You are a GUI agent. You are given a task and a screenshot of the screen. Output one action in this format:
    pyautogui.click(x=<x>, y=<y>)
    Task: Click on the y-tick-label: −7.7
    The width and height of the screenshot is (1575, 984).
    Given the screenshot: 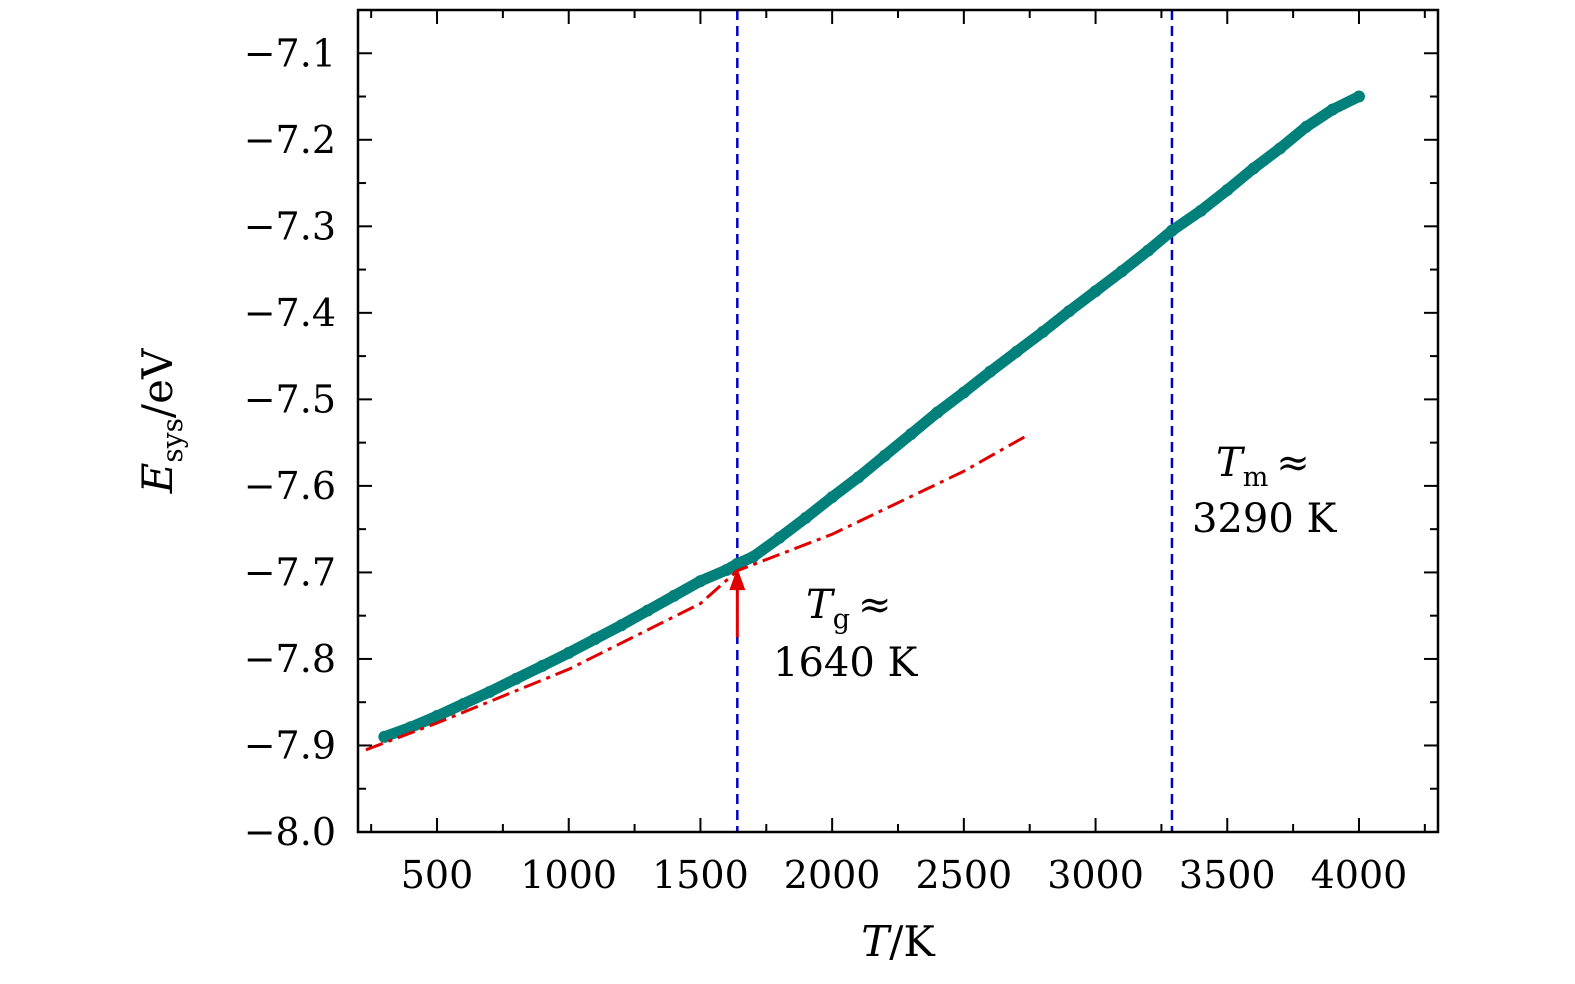 What is the action you would take?
    pyautogui.click(x=290, y=572)
    